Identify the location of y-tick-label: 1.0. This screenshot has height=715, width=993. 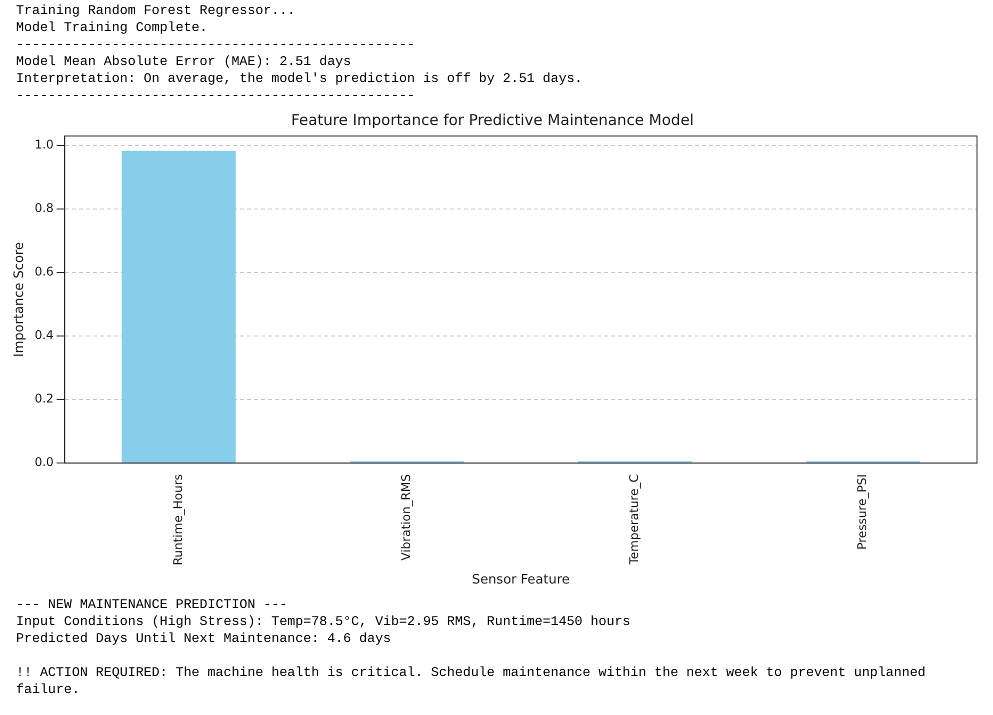
(44, 145).